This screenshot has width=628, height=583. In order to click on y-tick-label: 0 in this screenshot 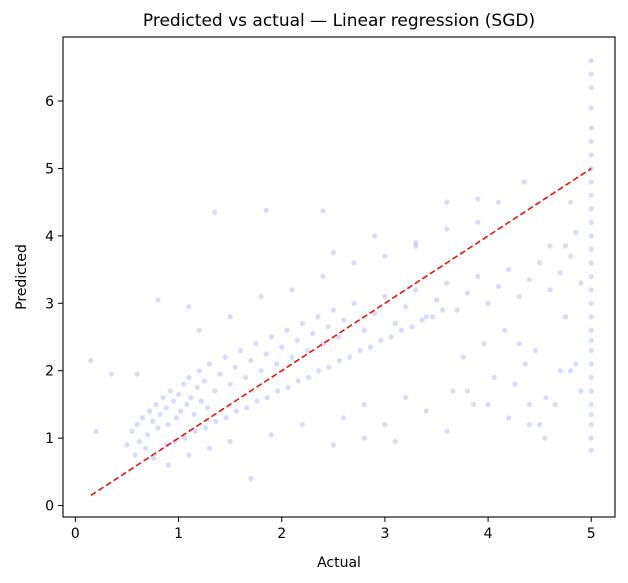, I will do `click(49, 507)`.